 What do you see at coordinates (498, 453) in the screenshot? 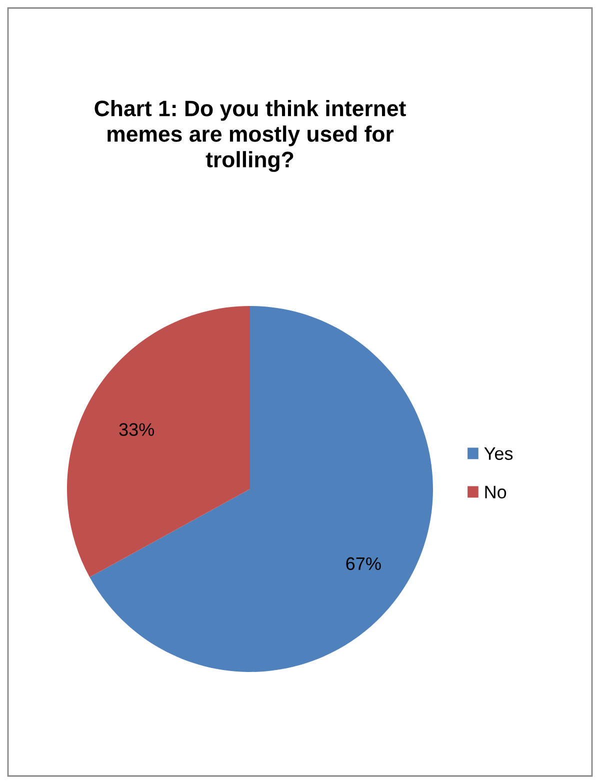
I see `legend-label: Yes` at bounding box center [498, 453].